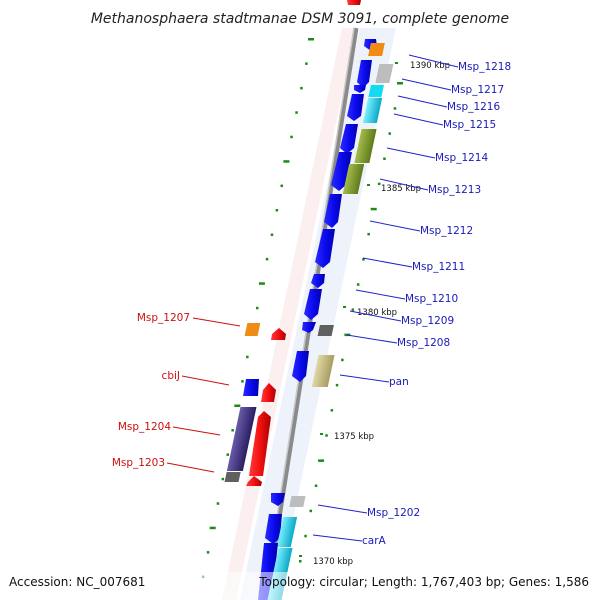 This screenshot has height=600, width=600. I want to click on tick-label-1370: 1370 kbp, so click(333, 562).